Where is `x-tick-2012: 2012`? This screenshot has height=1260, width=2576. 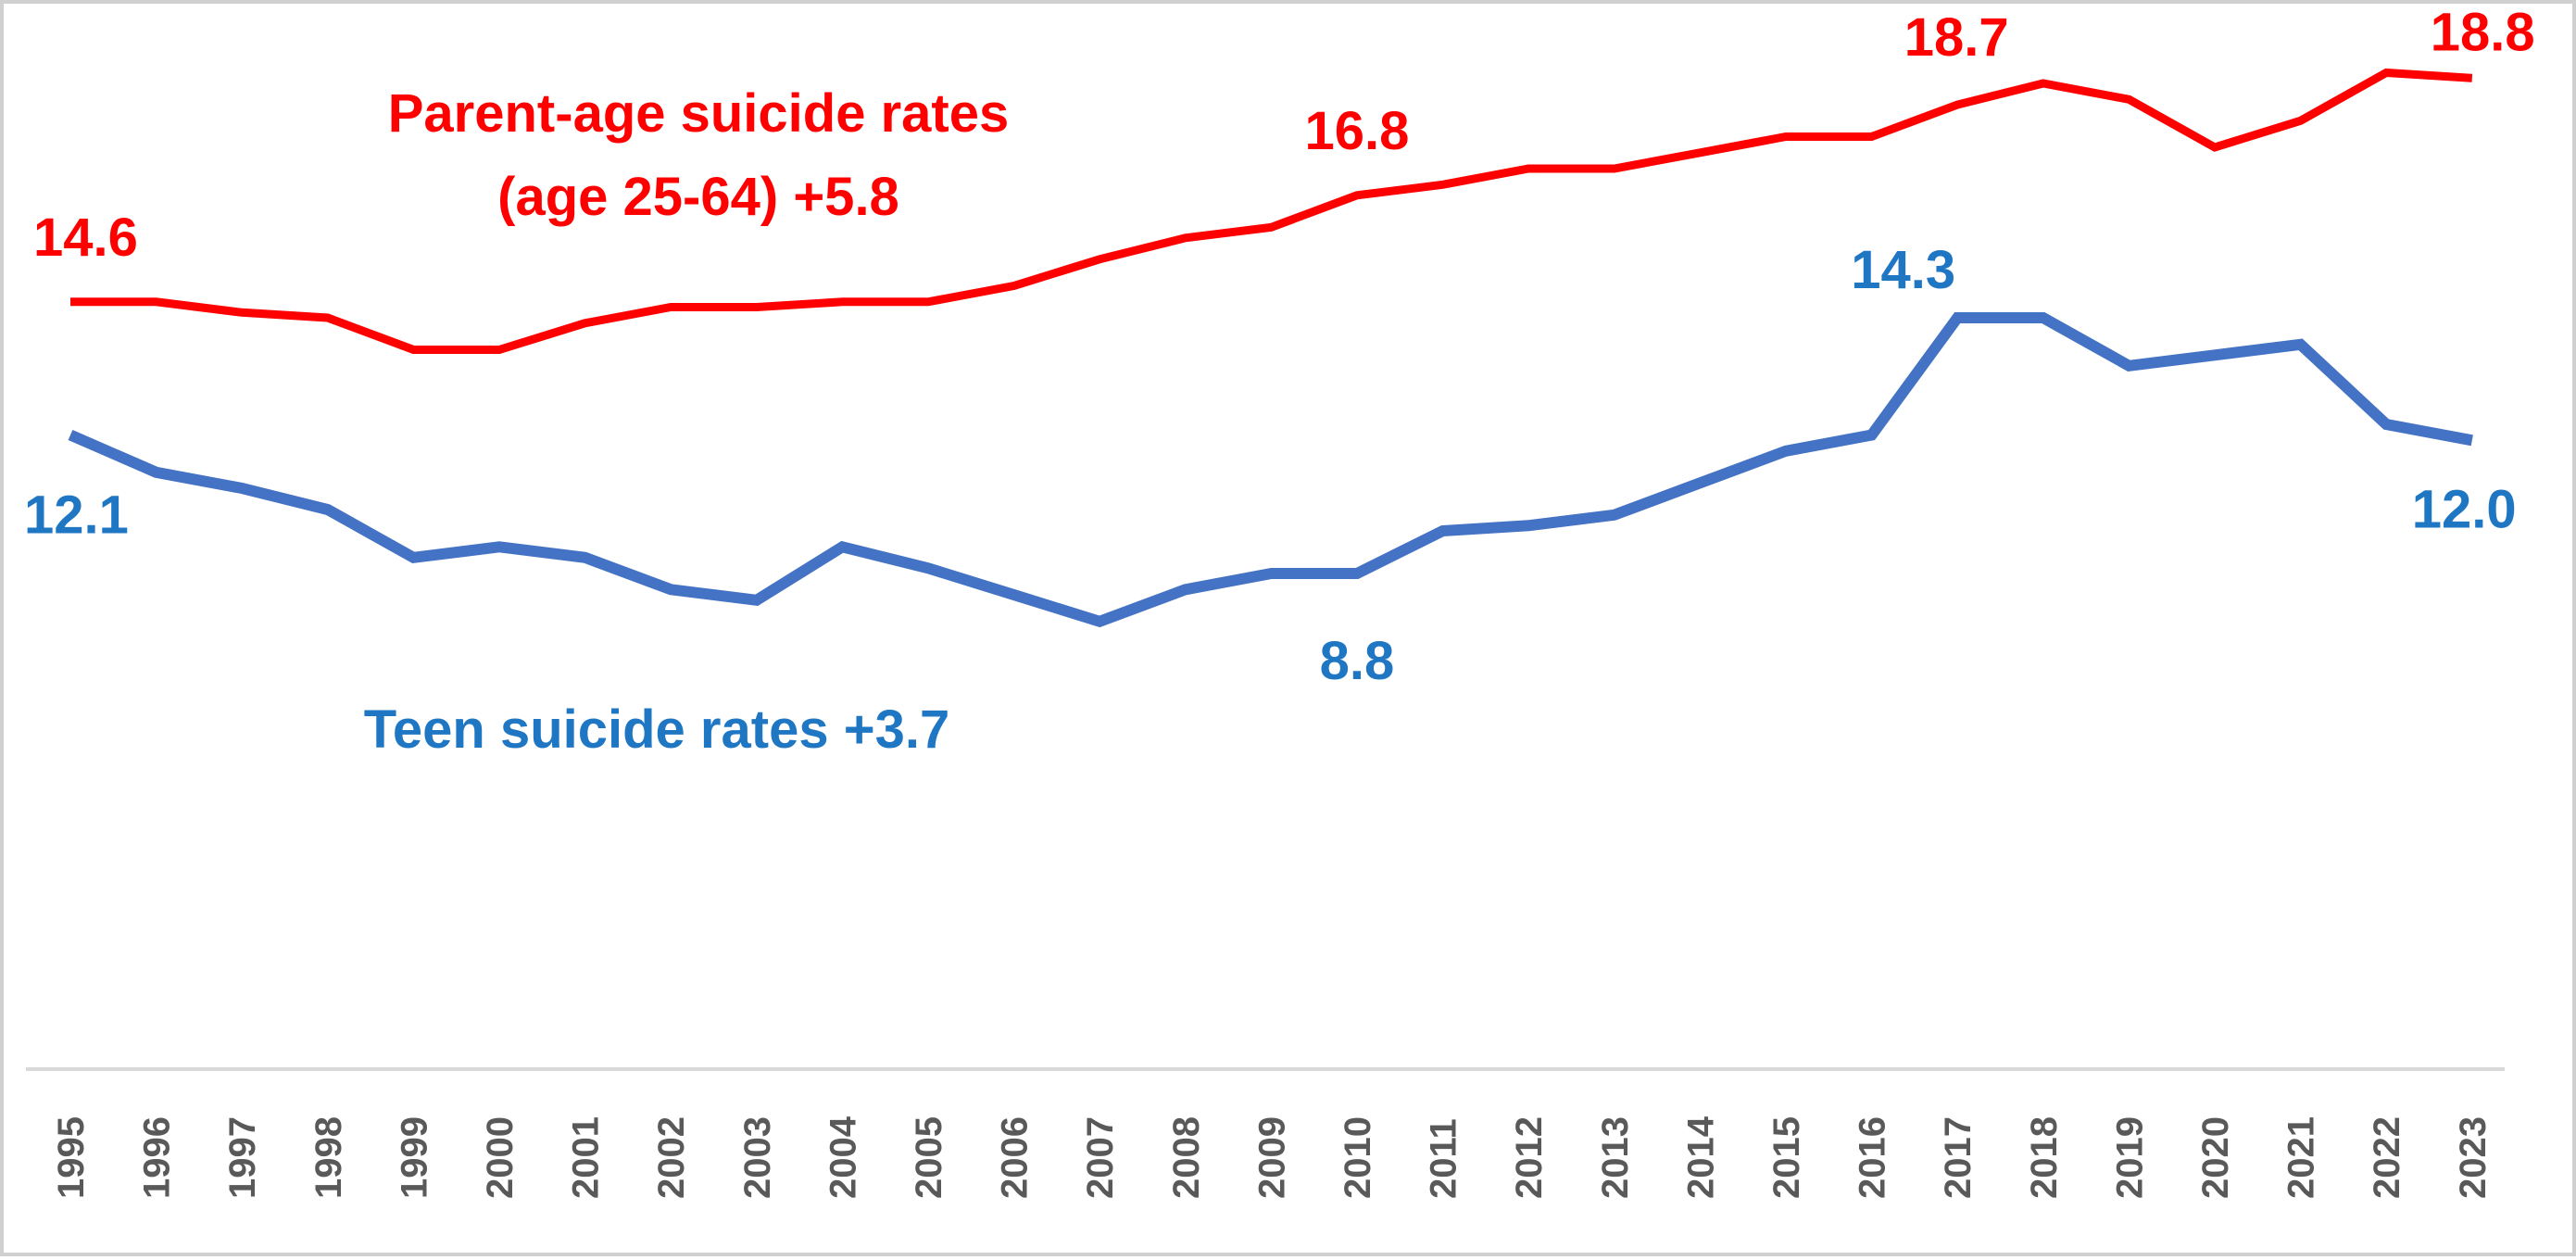
x-tick-2012: 2012 is located at coordinates (1529, 1157).